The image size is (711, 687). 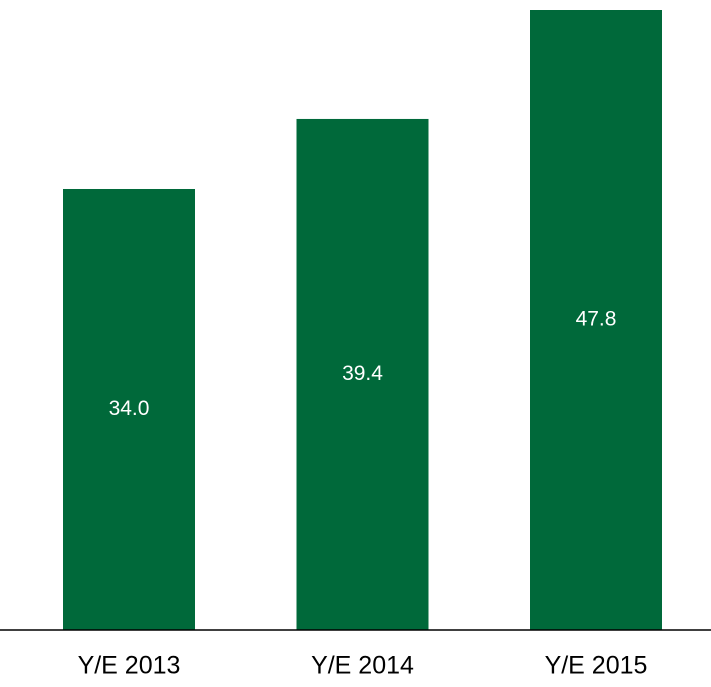 I want to click on value-label: 47.8, so click(x=596, y=319).